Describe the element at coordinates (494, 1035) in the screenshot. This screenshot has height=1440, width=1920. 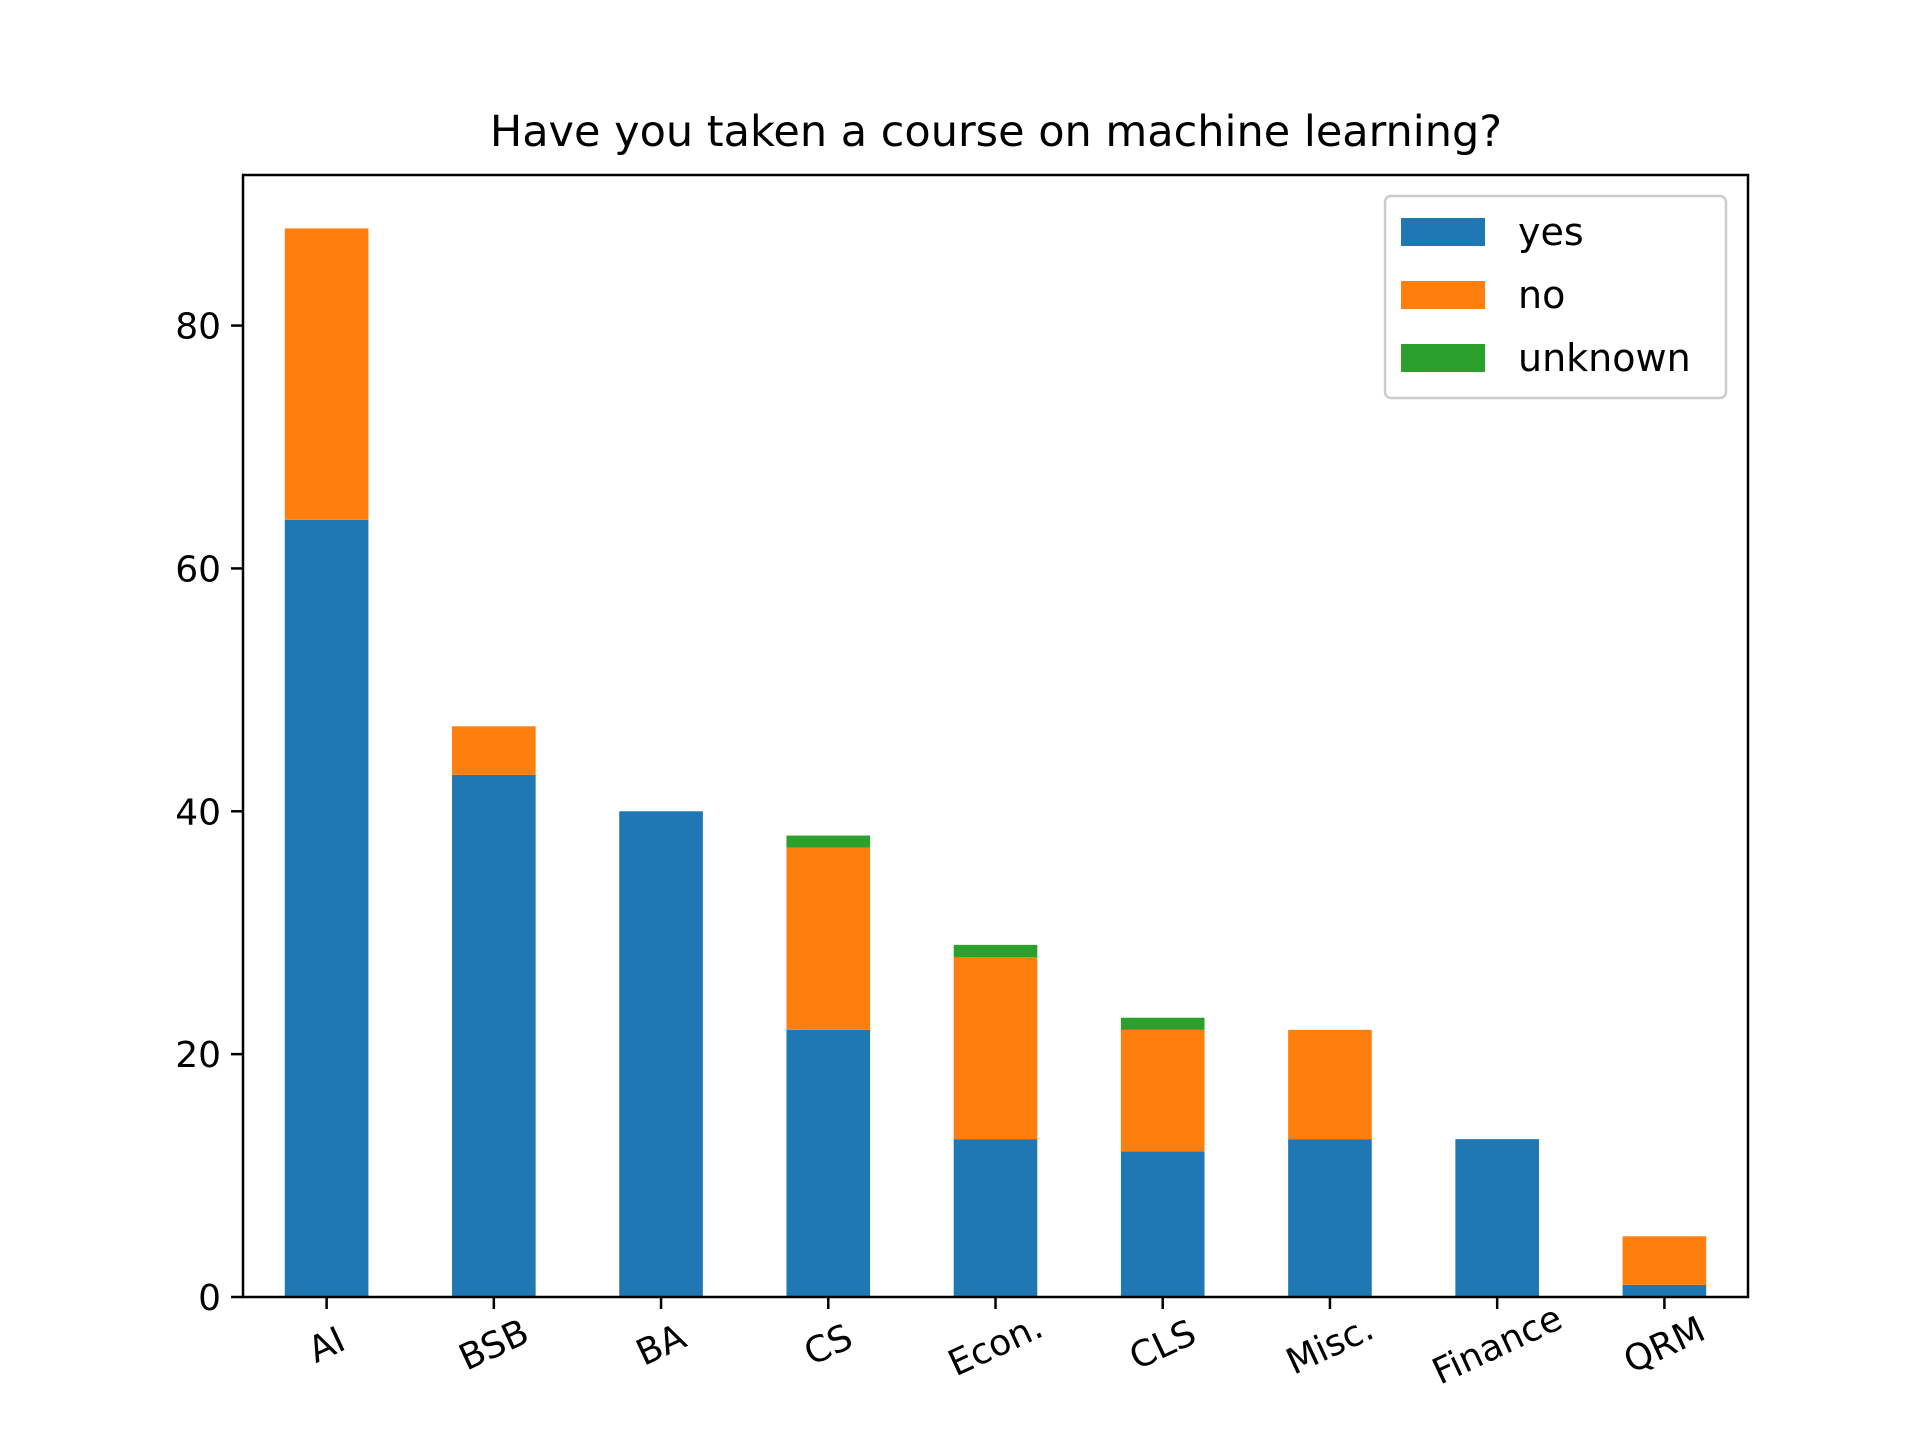
I see `bar-yes-bsb` at that location.